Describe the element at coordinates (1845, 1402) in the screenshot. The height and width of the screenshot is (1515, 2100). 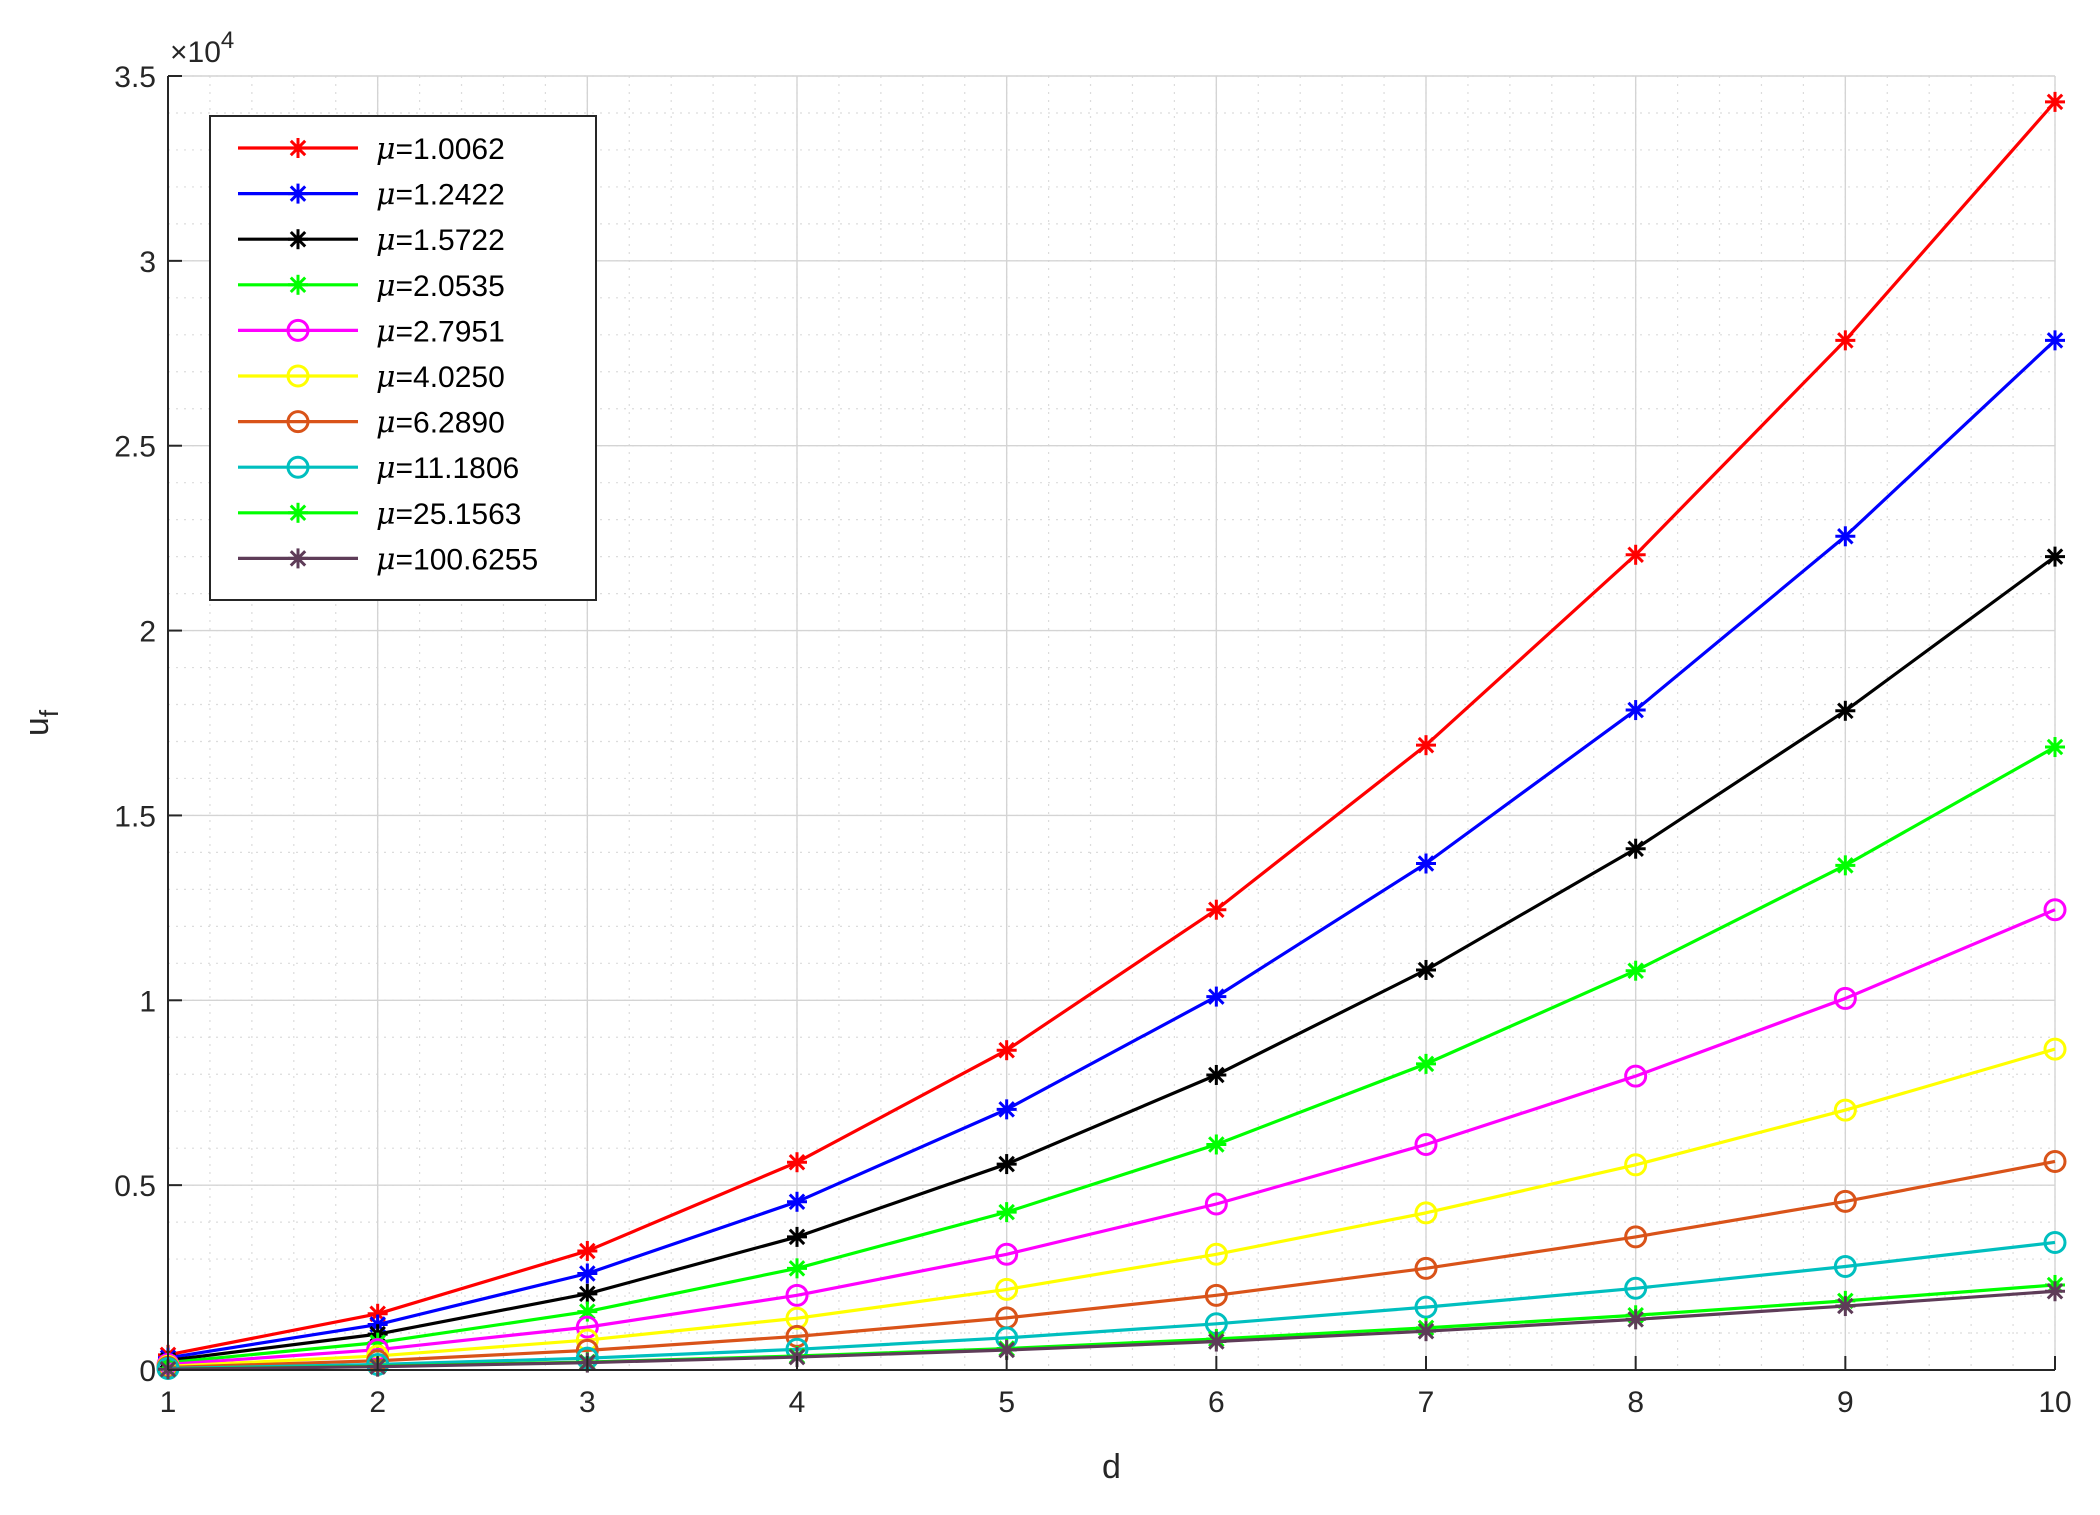
I see `x-tick-label: 9` at that location.